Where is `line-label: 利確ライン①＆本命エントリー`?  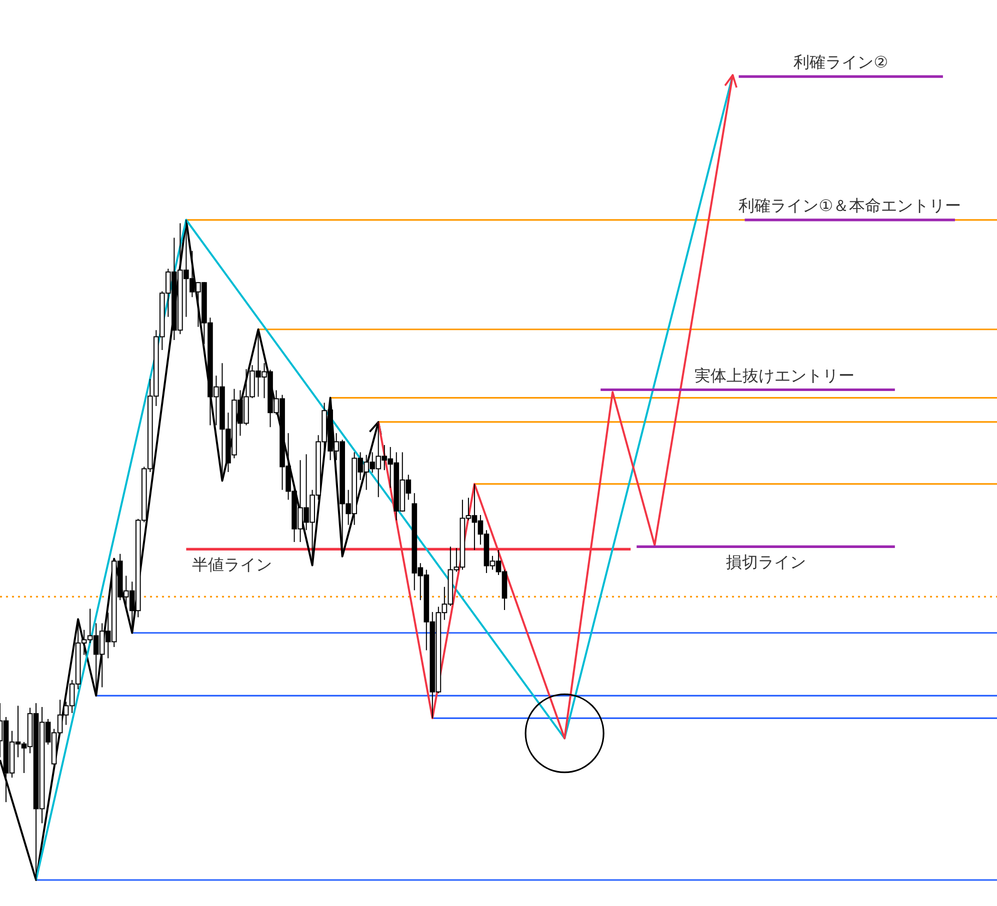
line-label: 利確ライン①＆本命エントリー is located at coordinates (850, 205).